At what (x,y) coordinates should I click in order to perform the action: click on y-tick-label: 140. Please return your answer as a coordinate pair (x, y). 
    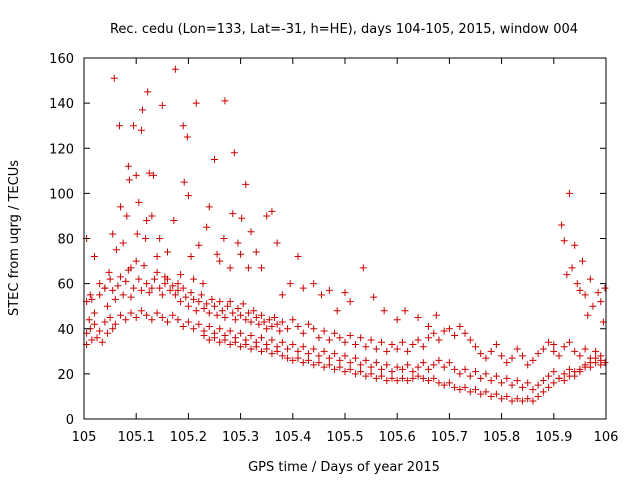
    Looking at the image, I should click on (61, 104).